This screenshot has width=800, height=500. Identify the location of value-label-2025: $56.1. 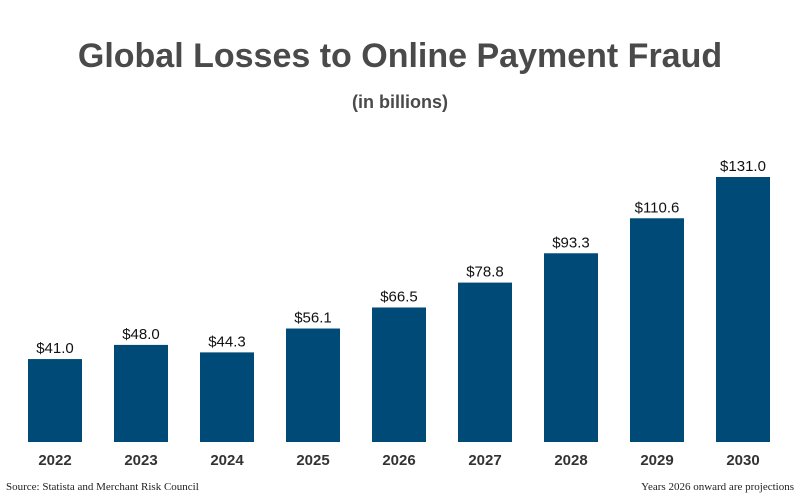
(313, 318).